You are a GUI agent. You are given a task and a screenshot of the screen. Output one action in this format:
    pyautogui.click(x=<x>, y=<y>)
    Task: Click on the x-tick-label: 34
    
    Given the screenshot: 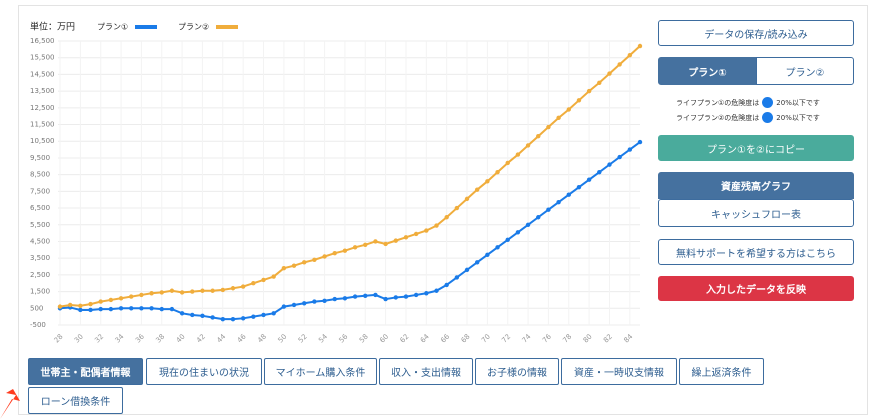 What is the action you would take?
    pyautogui.click(x=120, y=338)
    